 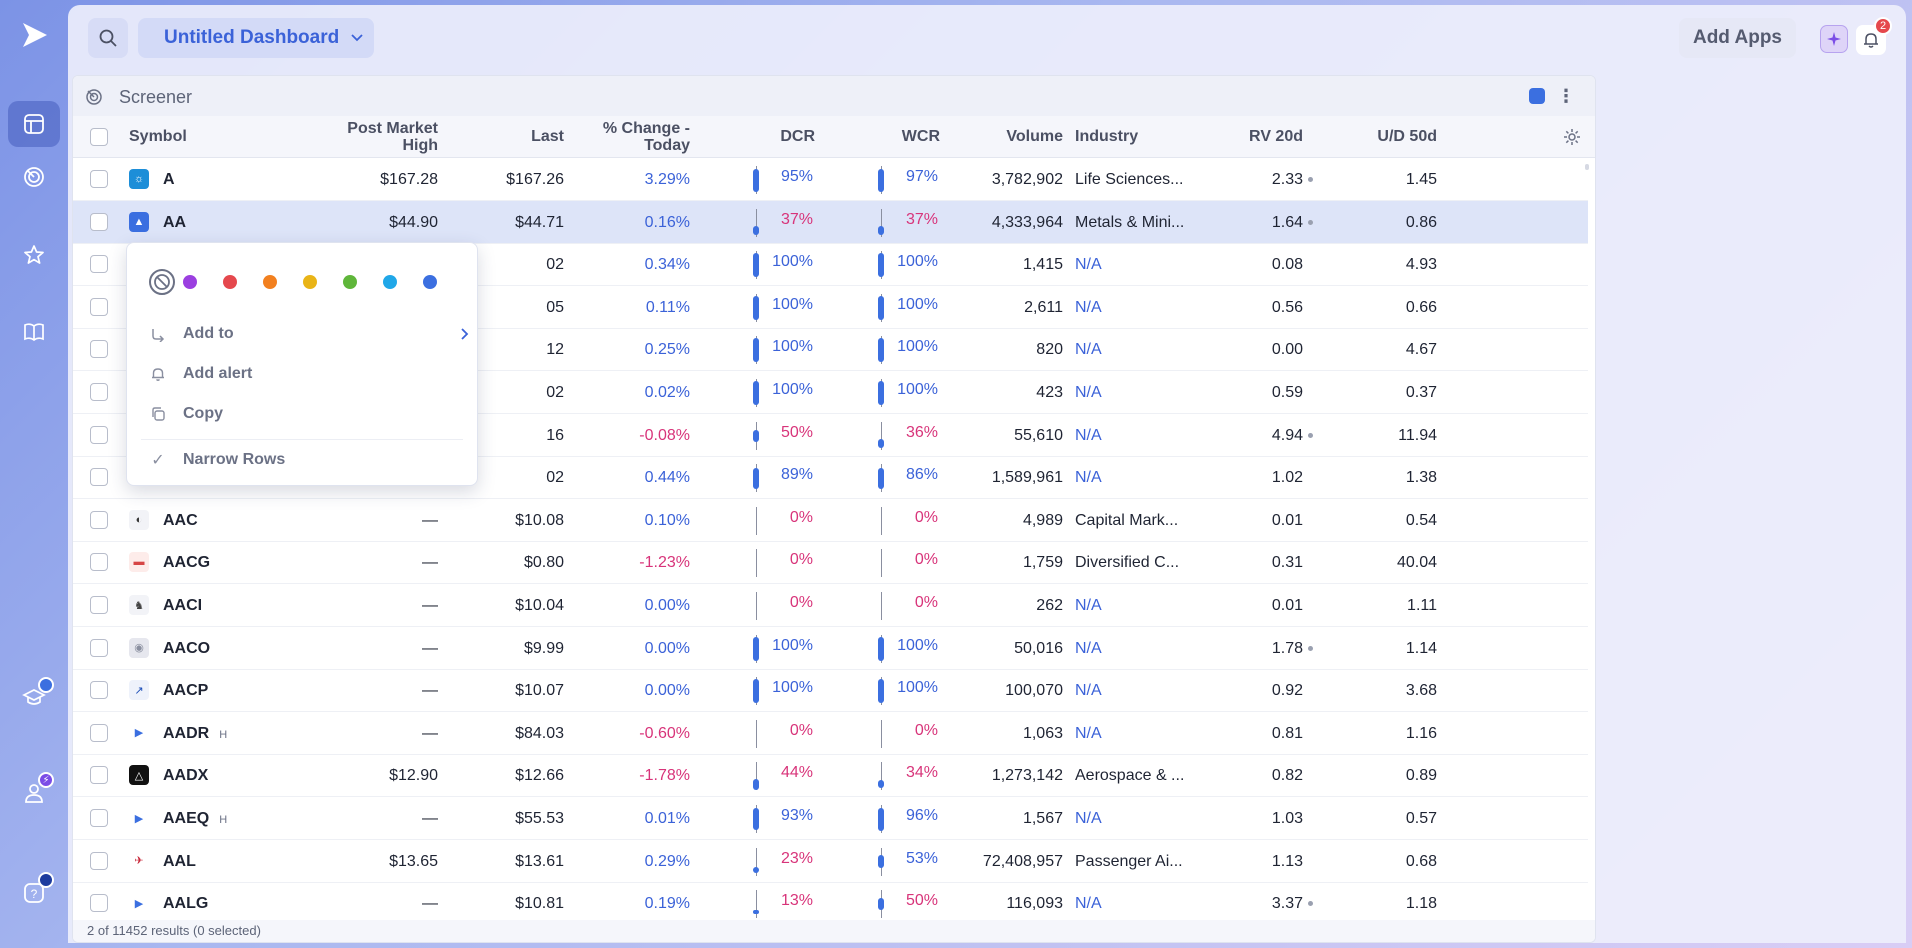 What do you see at coordinates (1587, 167) in the screenshot?
I see `scrollbar` at bounding box center [1587, 167].